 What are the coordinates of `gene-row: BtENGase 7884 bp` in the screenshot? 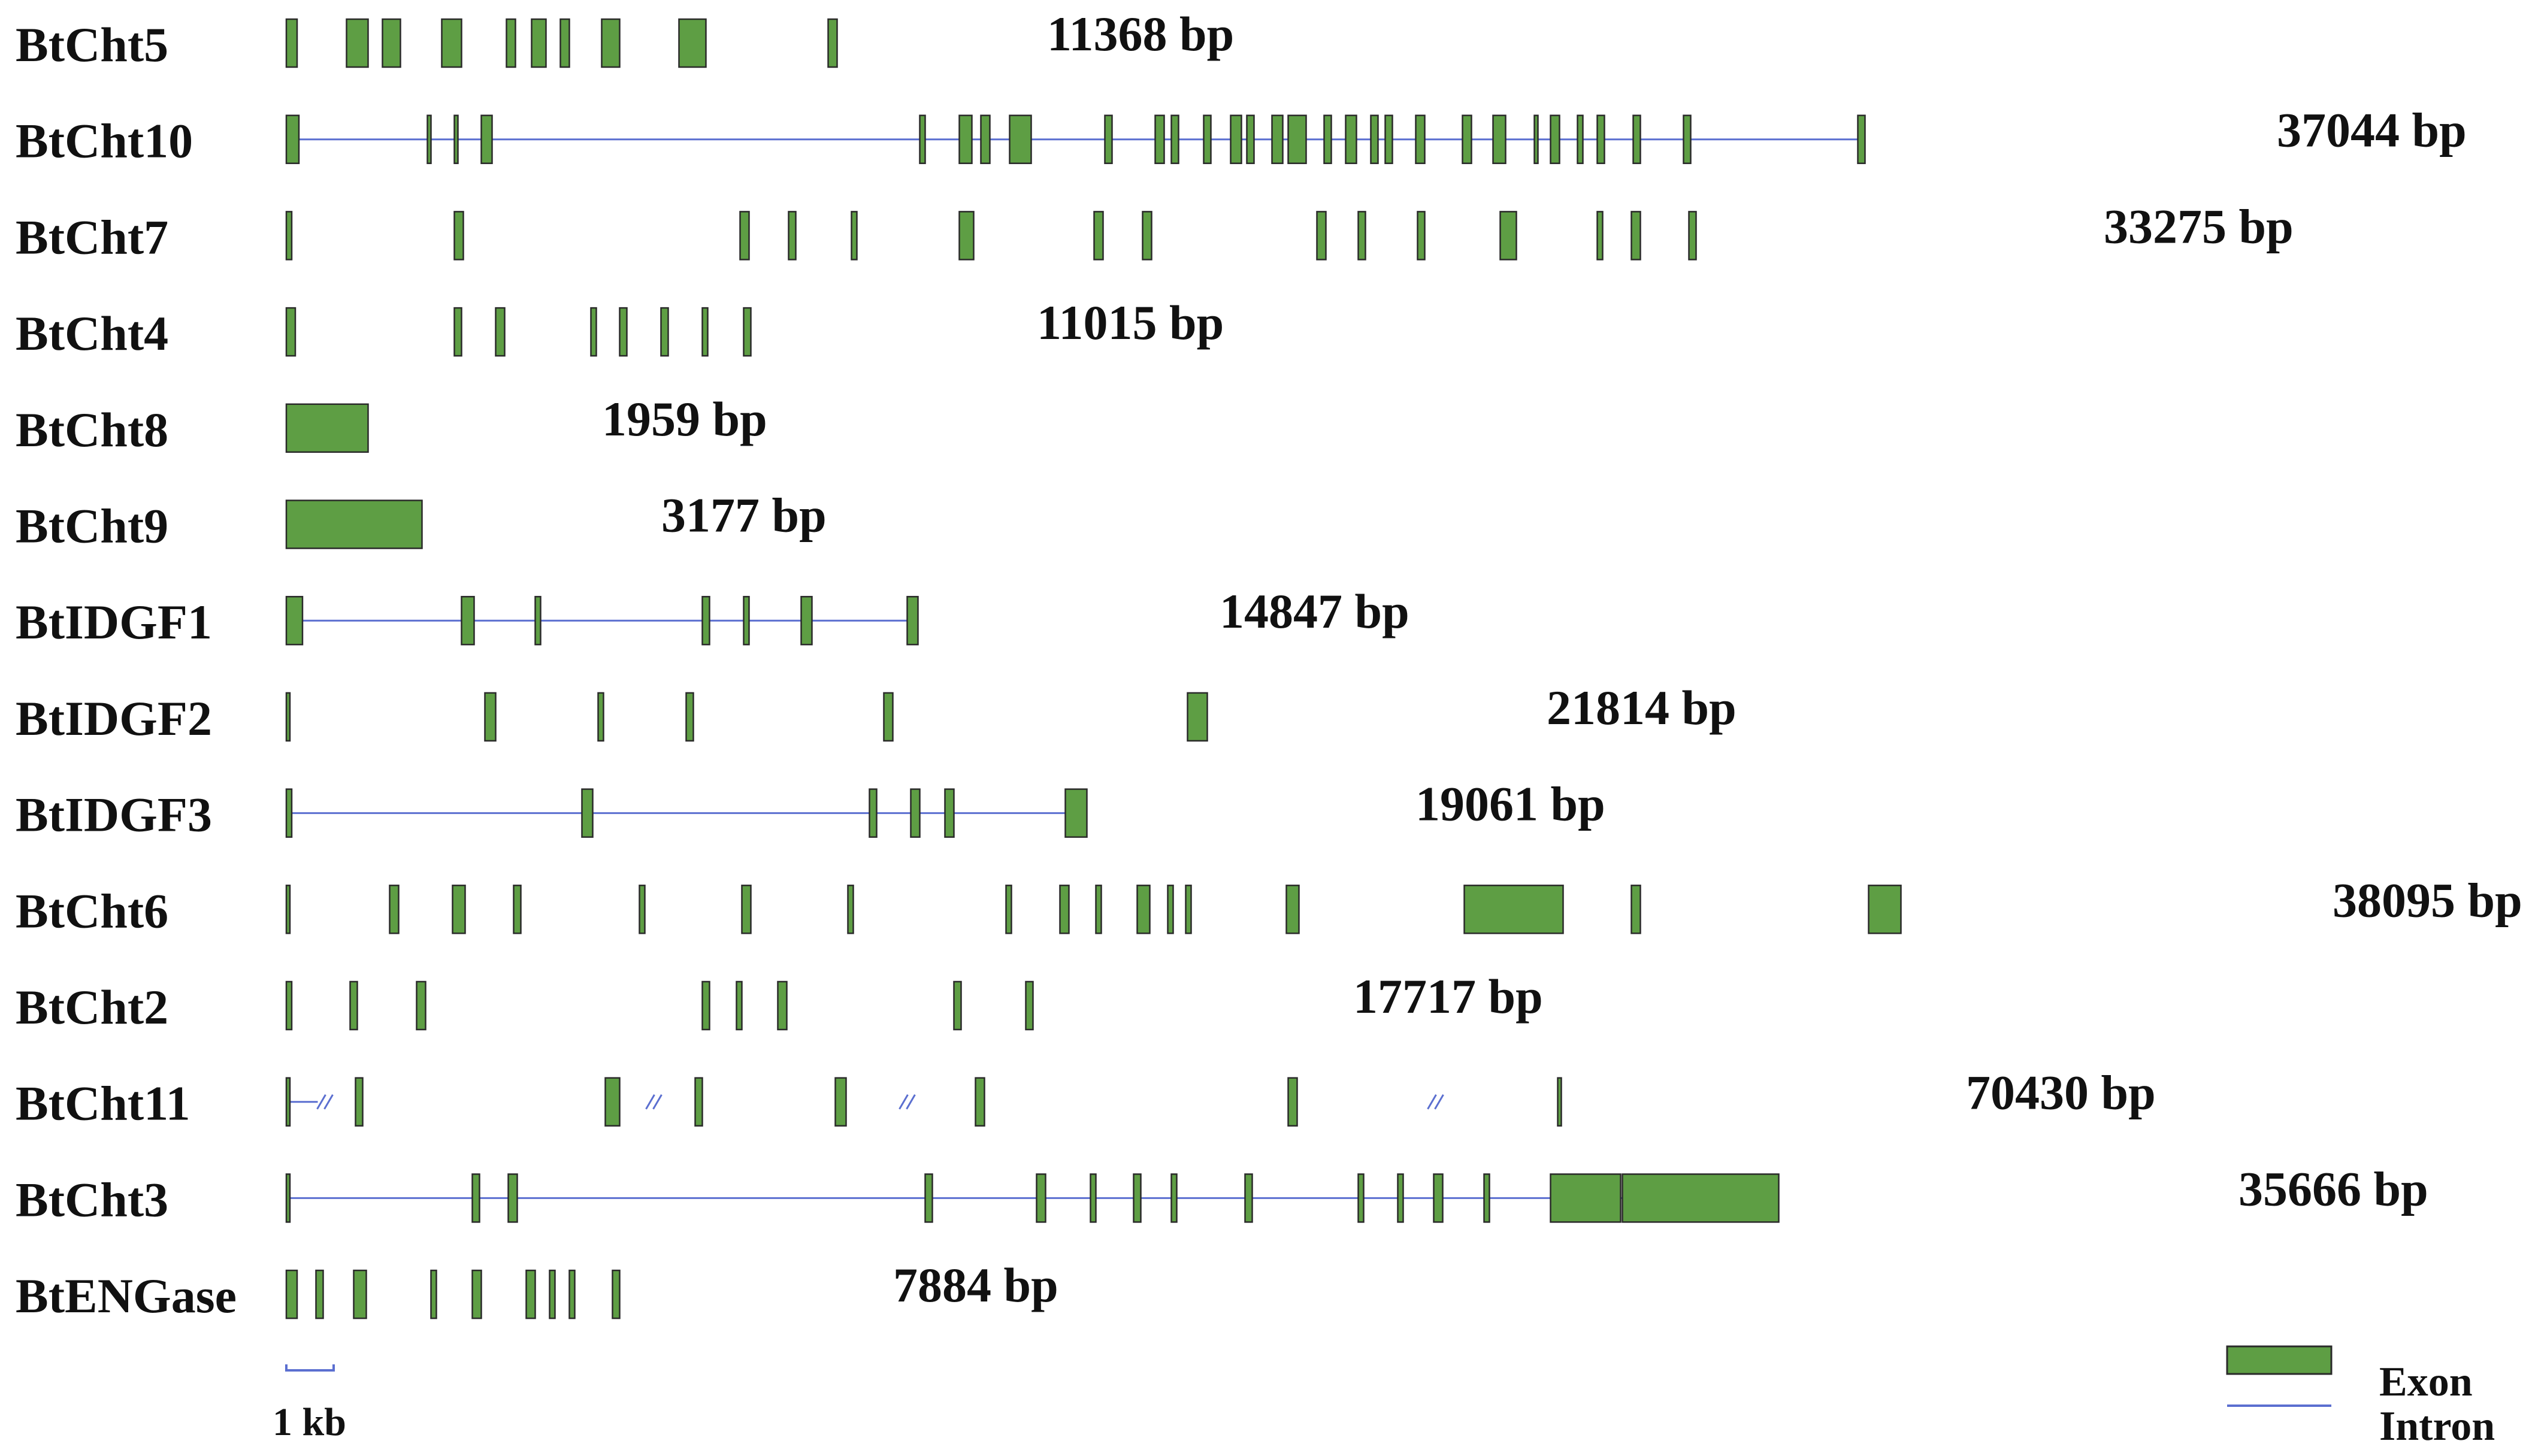 It's located at (537, 1290).